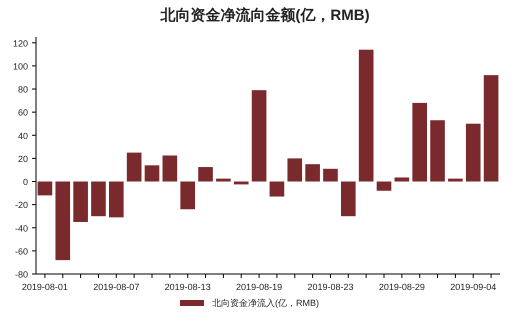 The height and width of the screenshot is (335, 531). Describe the element at coordinates (473, 287) in the screenshot. I see `x-tick-label: 2019-09-04` at that location.